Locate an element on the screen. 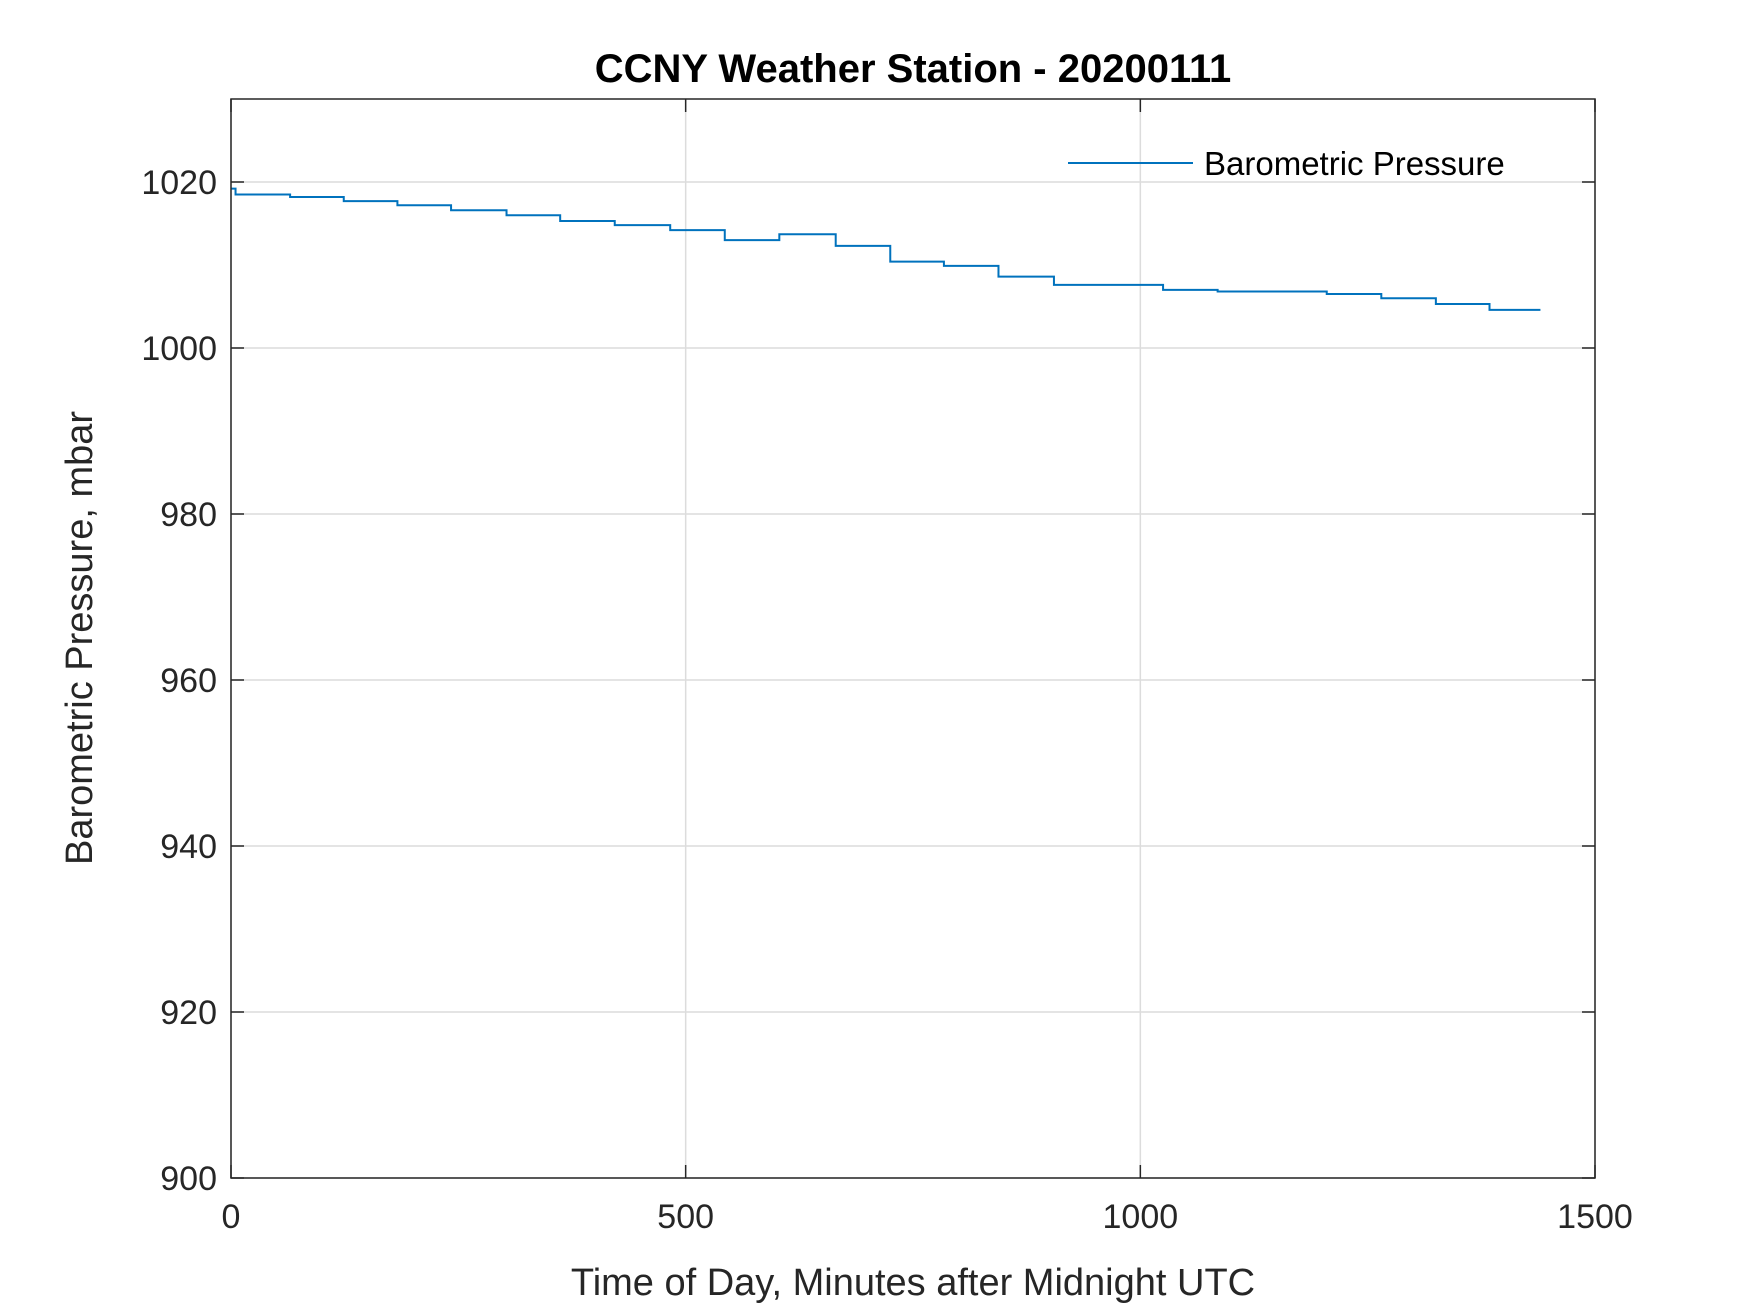  legend: Barometric Pressure is located at coordinates (1286, 163).